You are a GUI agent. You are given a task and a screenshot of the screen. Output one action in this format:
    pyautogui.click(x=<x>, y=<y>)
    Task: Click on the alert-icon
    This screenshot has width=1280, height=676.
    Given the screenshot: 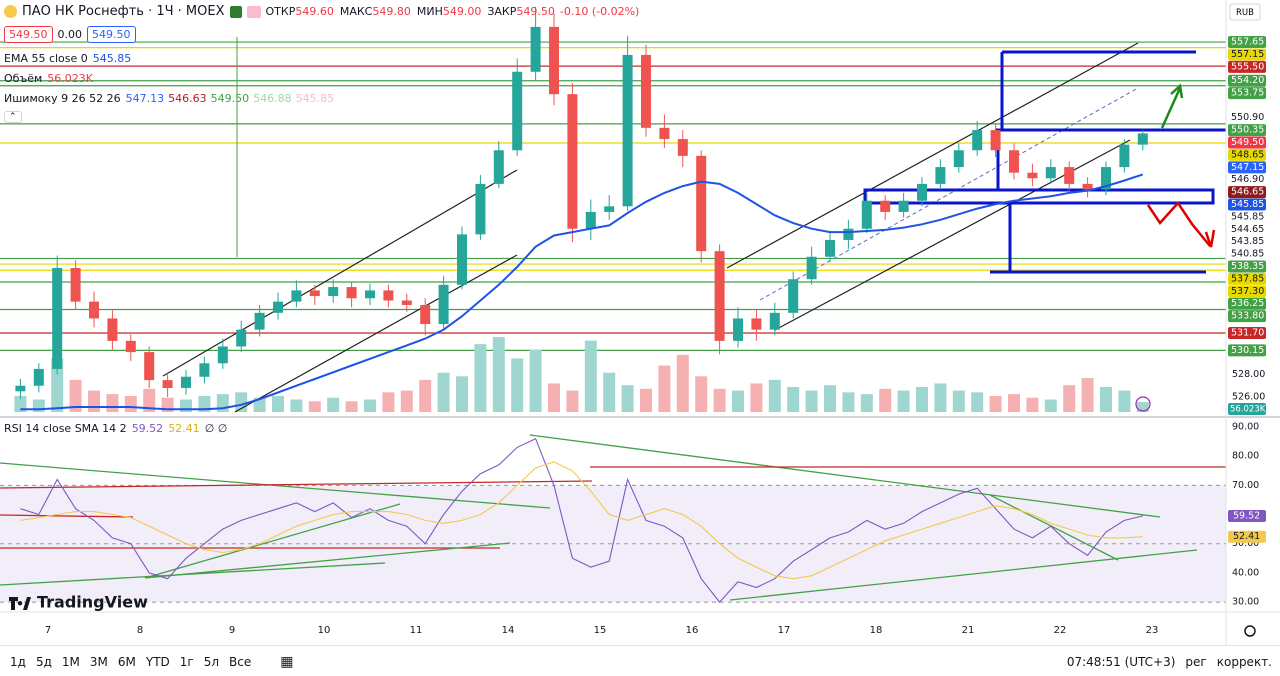 What is the action you would take?
    pyautogui.click(x=1143, y=404)
    